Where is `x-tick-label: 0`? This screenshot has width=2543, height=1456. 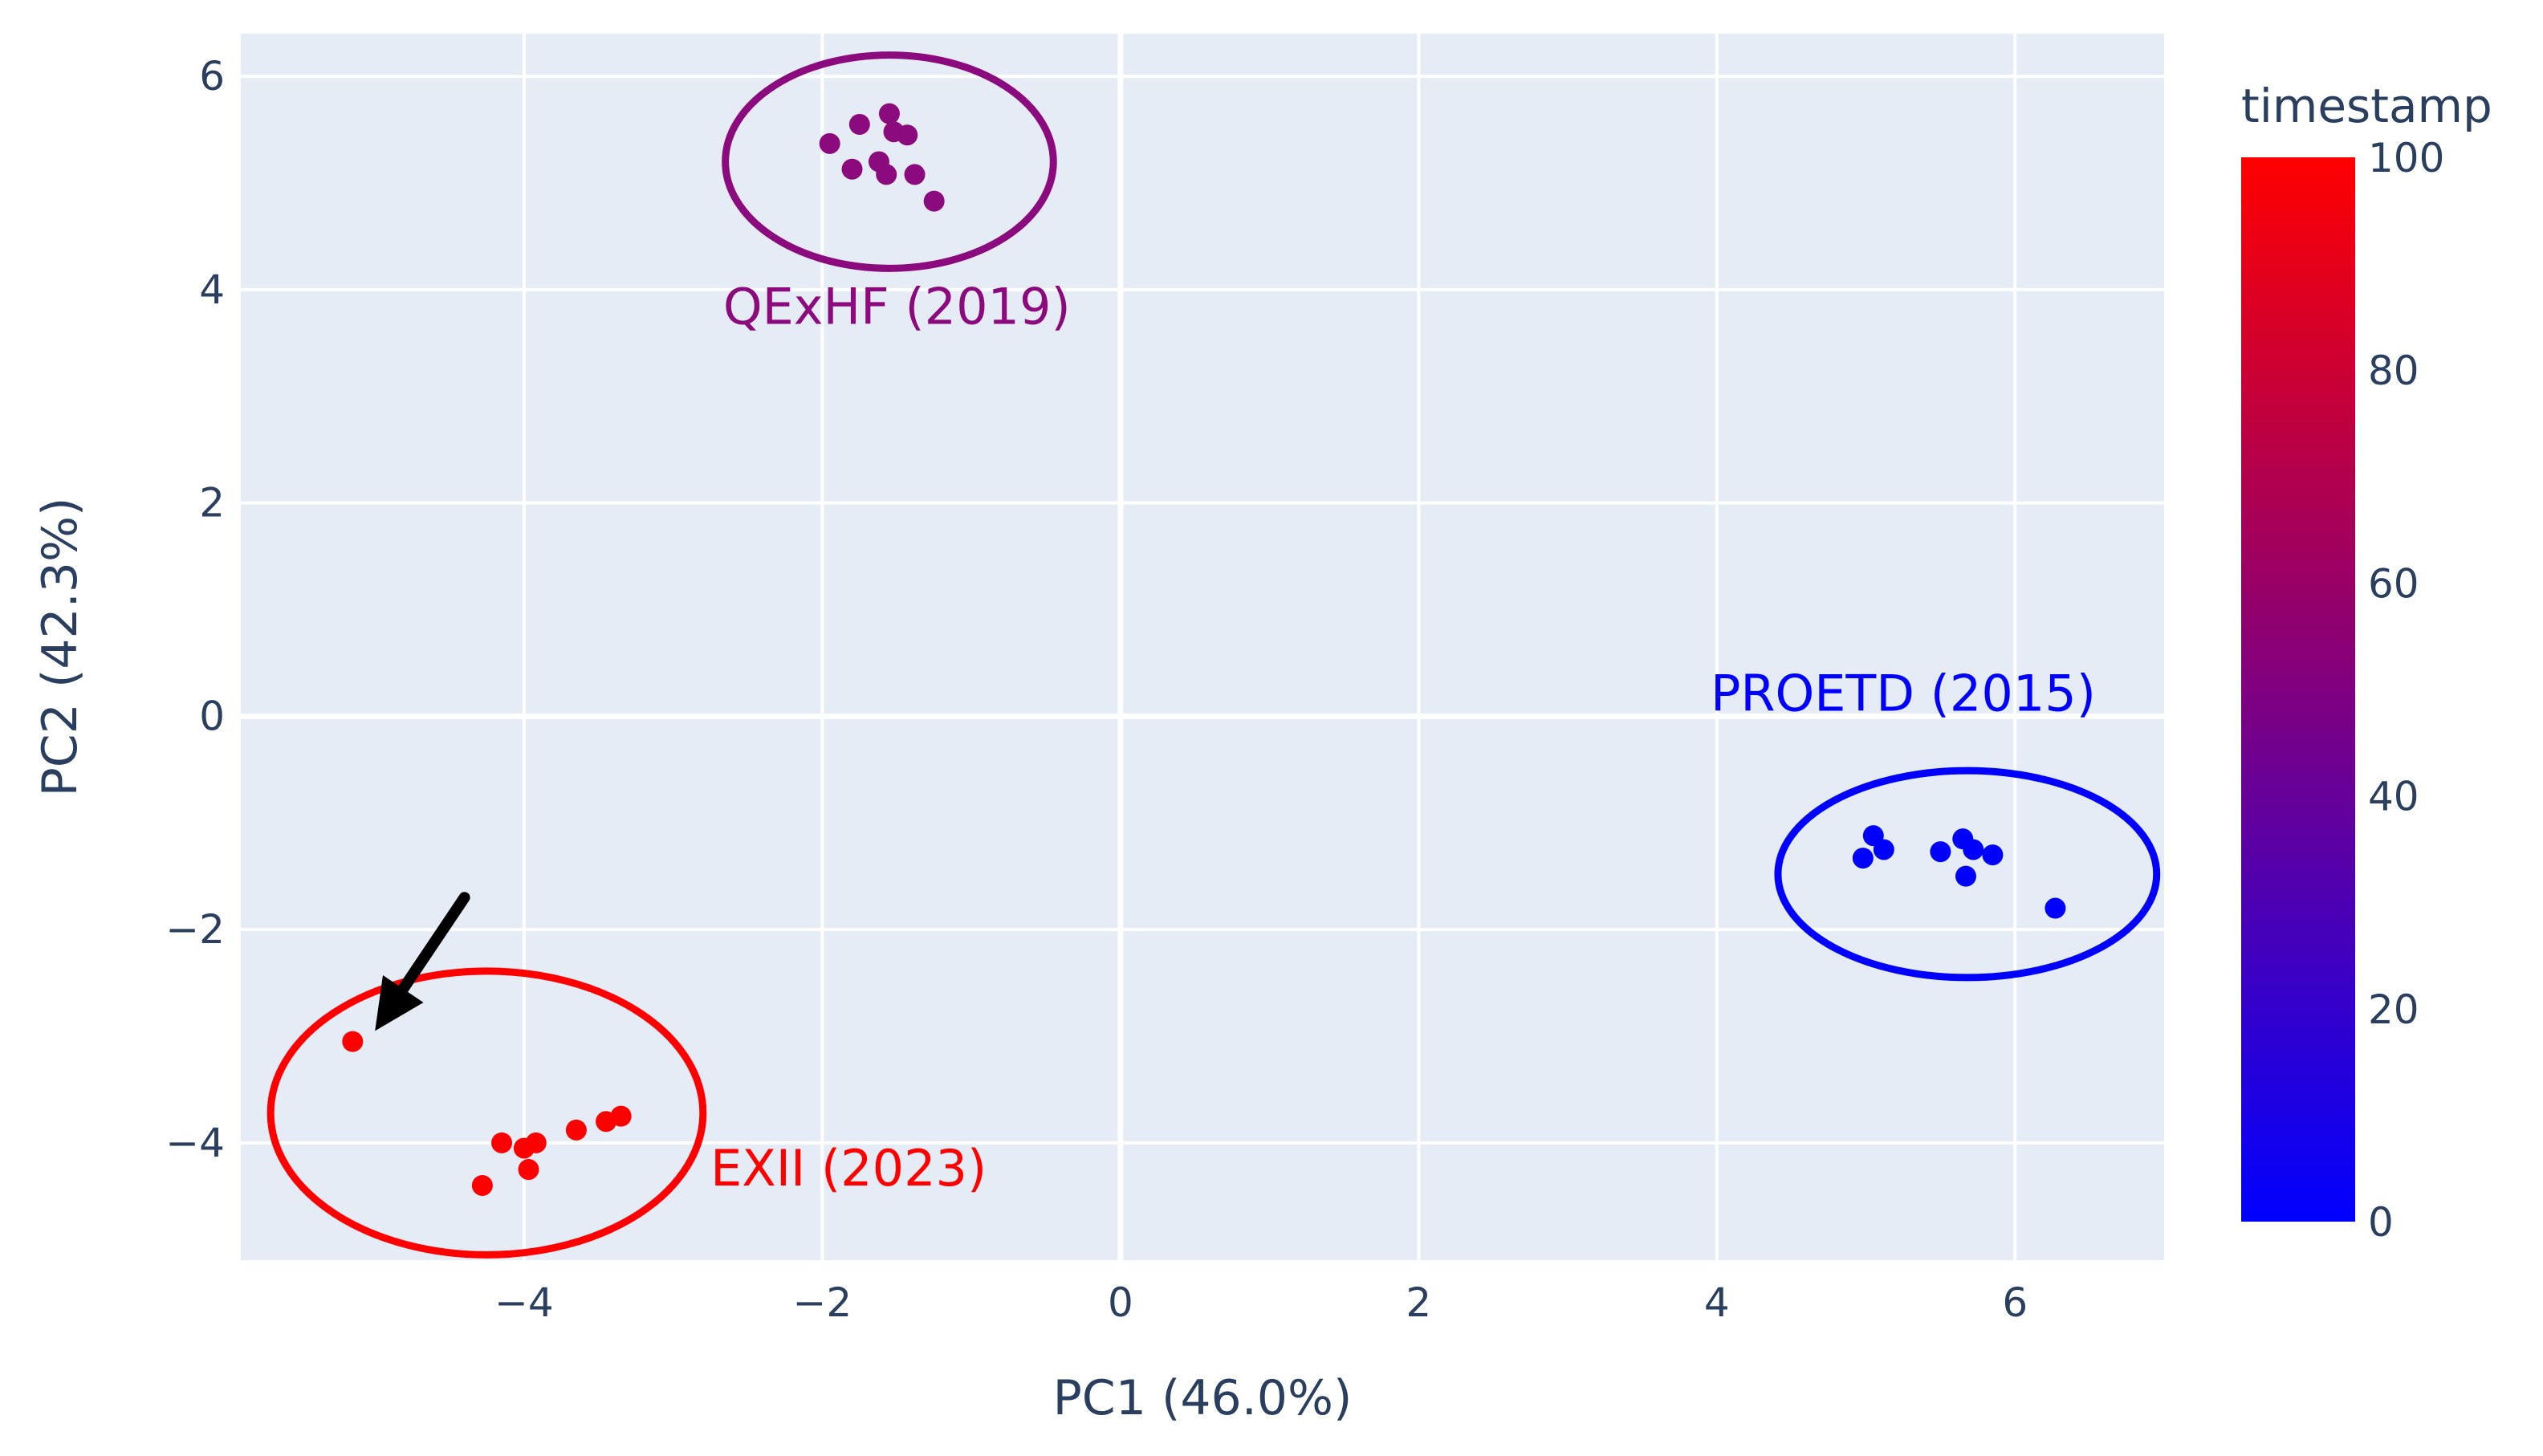 x-tick-label: 0 is located at coordinates (1120, 1303).